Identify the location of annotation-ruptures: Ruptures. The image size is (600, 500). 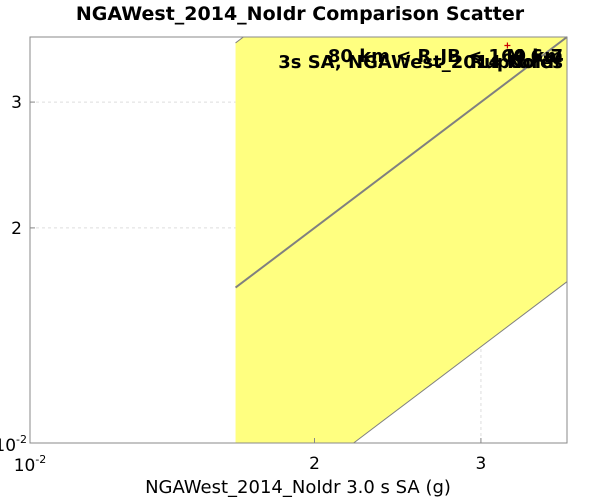
(516, 62).